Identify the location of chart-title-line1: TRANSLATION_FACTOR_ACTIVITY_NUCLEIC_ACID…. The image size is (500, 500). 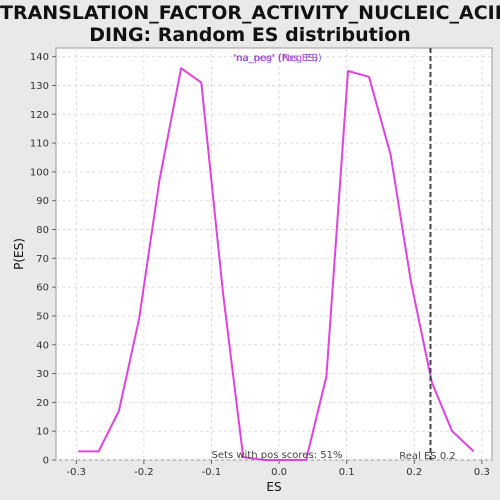
(250, 13).